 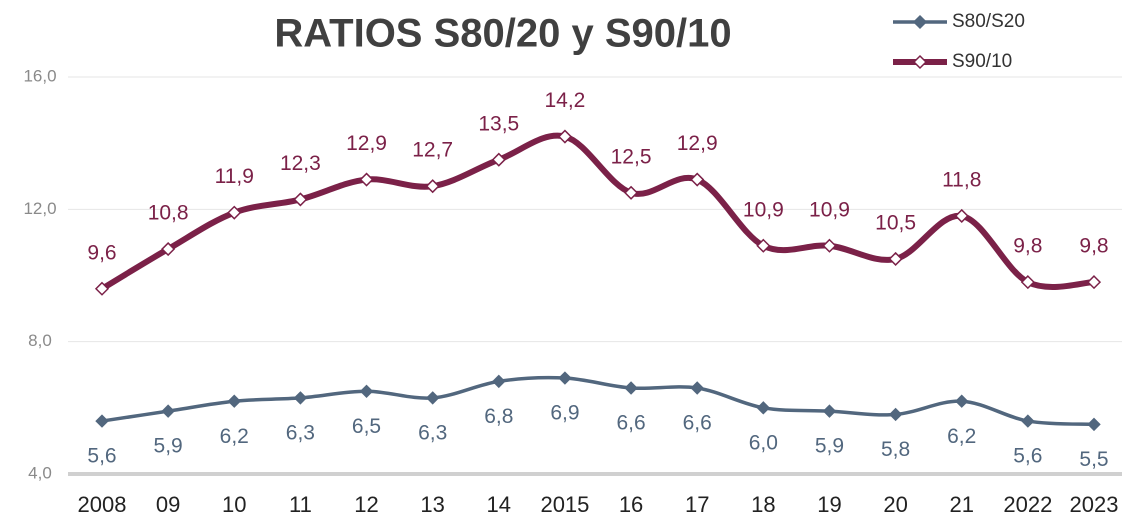 What do you see at coordinates (234, 176) in the screenshot?
I see `data-label: 11,9` at bounding box center [234, 176].